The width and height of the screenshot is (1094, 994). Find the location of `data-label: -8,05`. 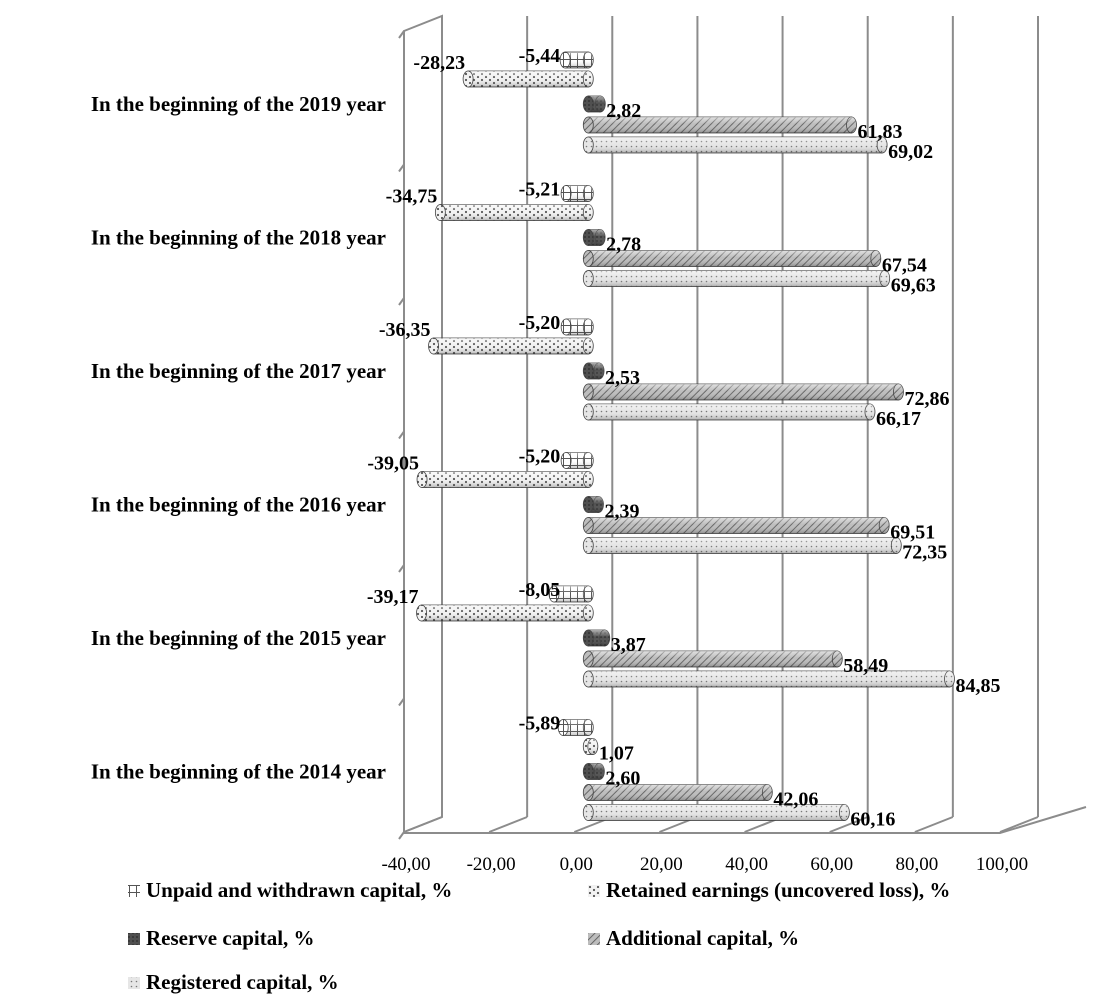

data-label: -8,05 is located at coordinates (540, 590).